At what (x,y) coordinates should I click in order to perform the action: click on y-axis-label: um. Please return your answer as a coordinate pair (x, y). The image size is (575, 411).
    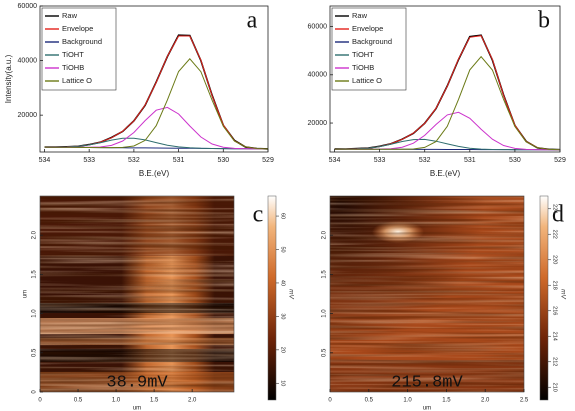
    Looking at the image, I should click on (26, 294).